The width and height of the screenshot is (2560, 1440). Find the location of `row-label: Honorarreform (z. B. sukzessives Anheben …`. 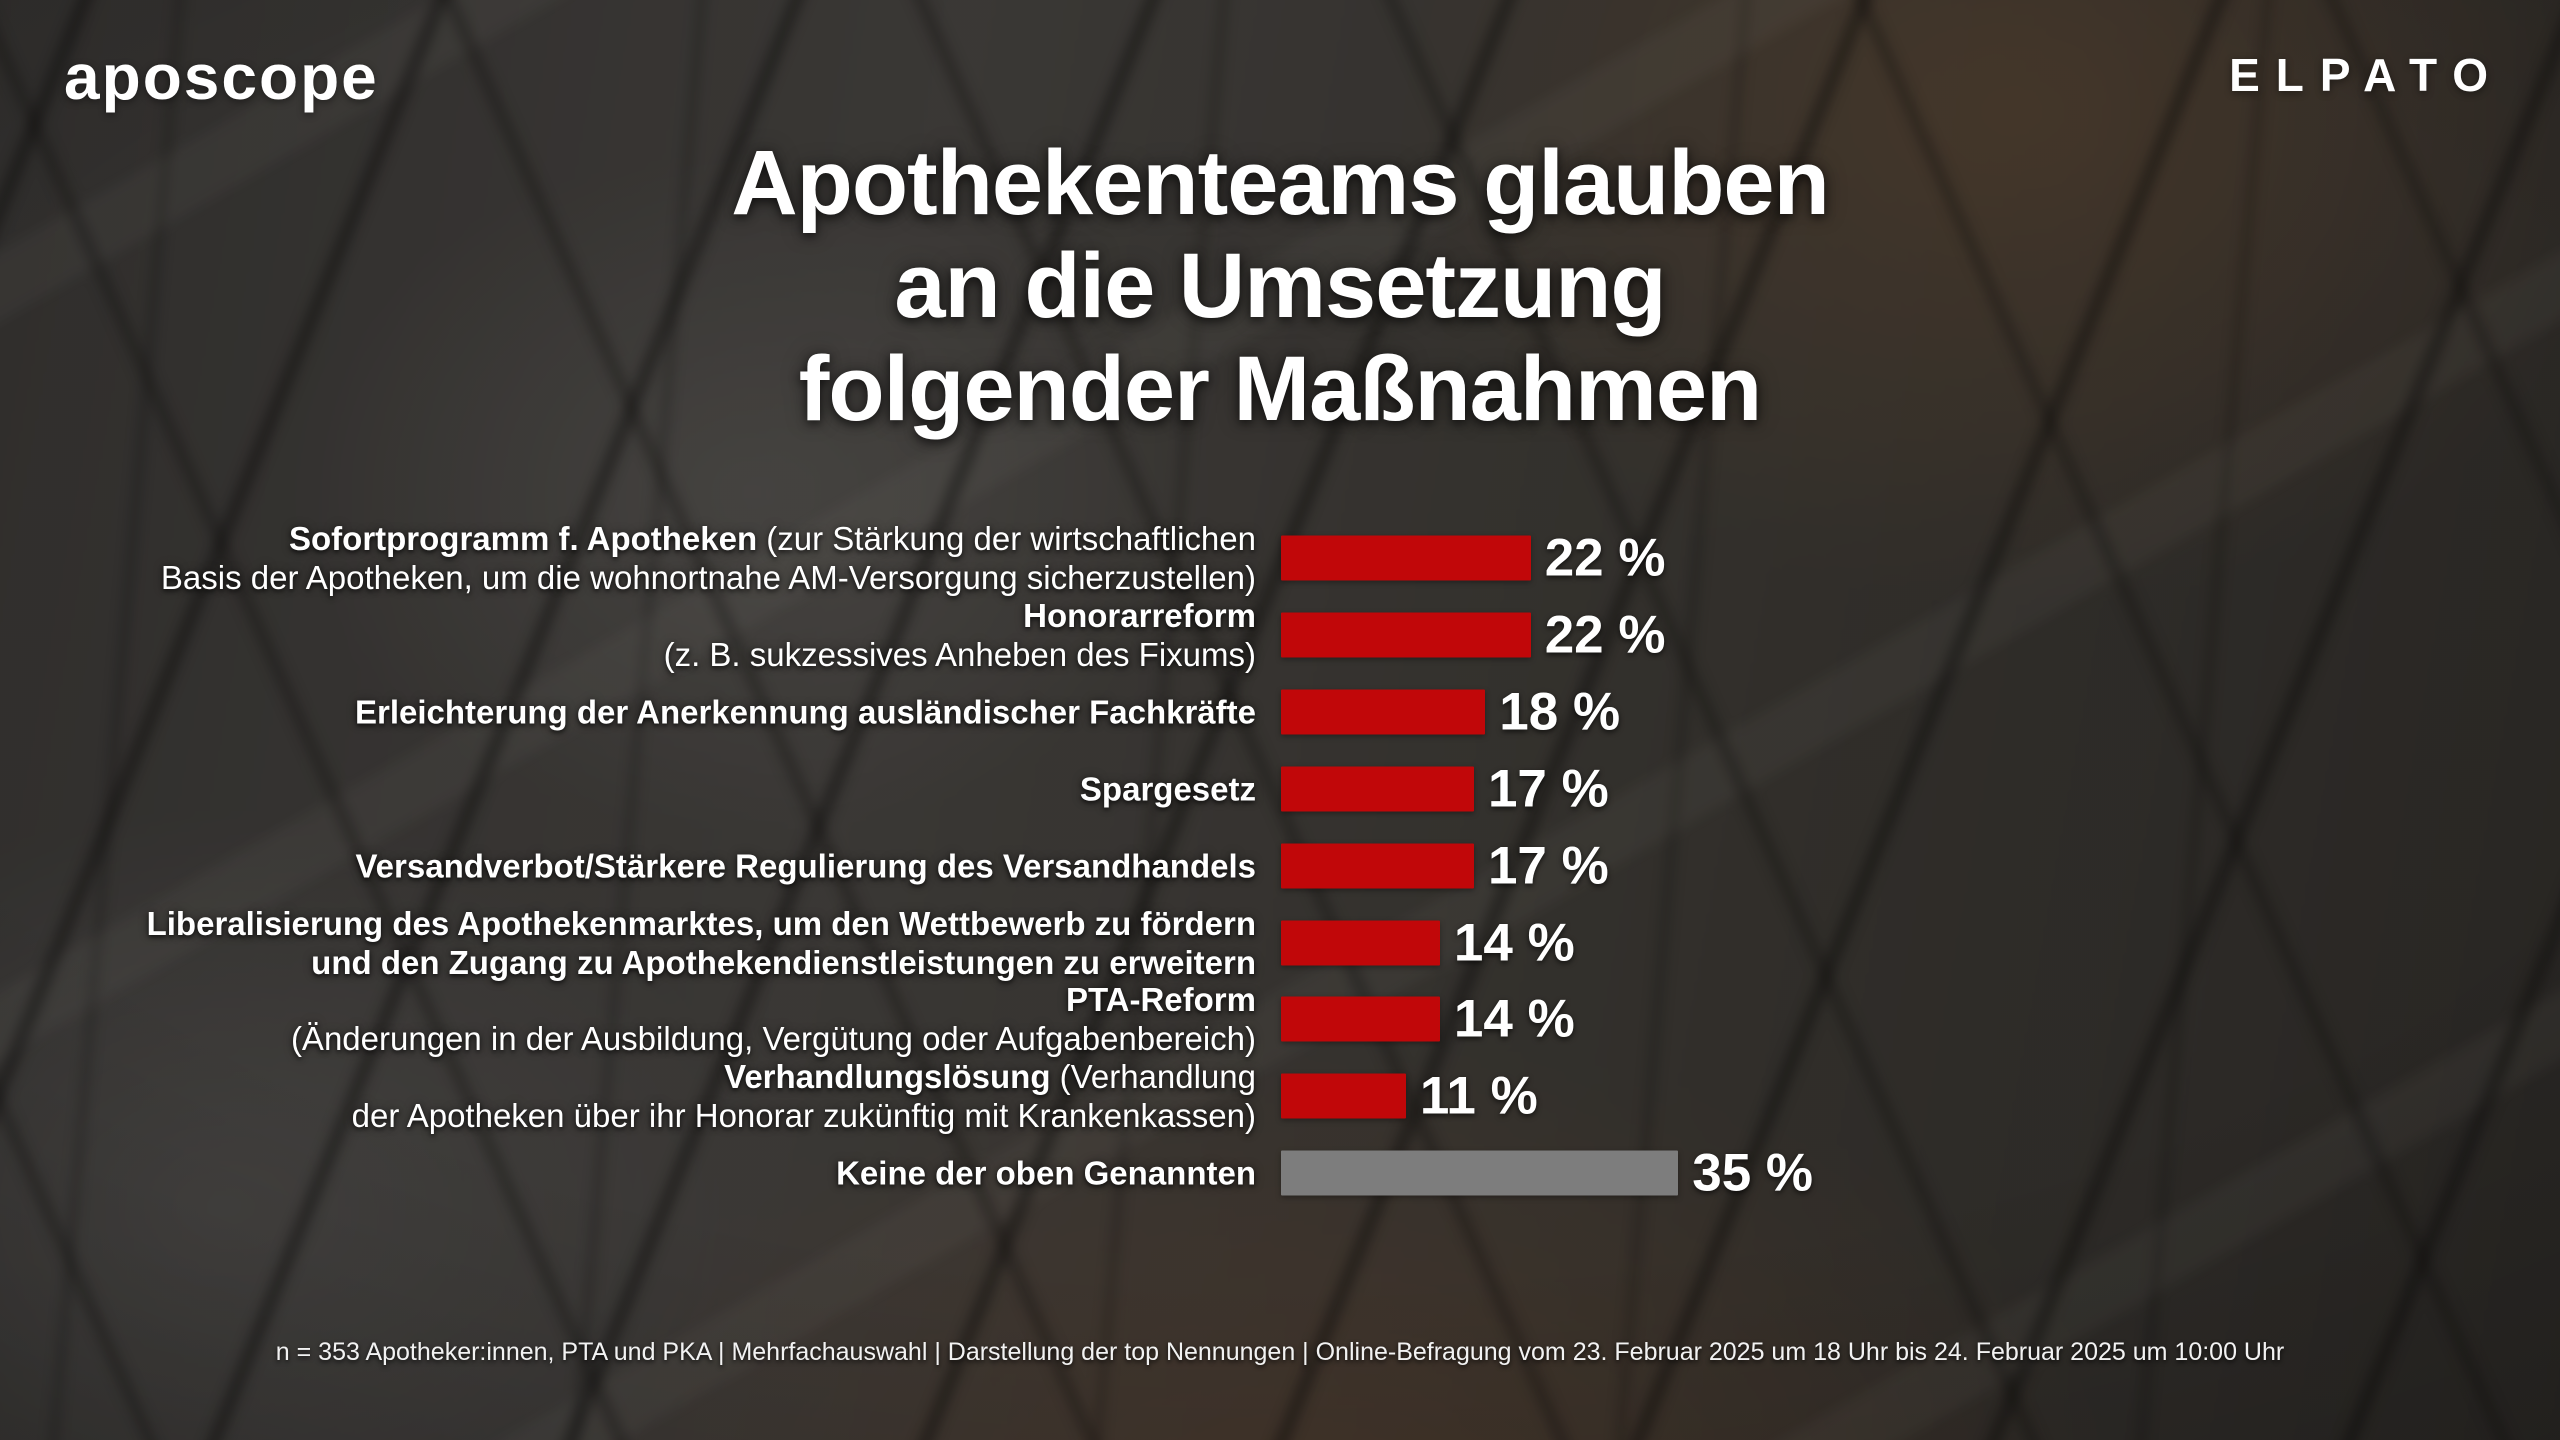

row-label: Honorarreform (z. B. sukzessives Anheben … is located at coordinates (959, 634).